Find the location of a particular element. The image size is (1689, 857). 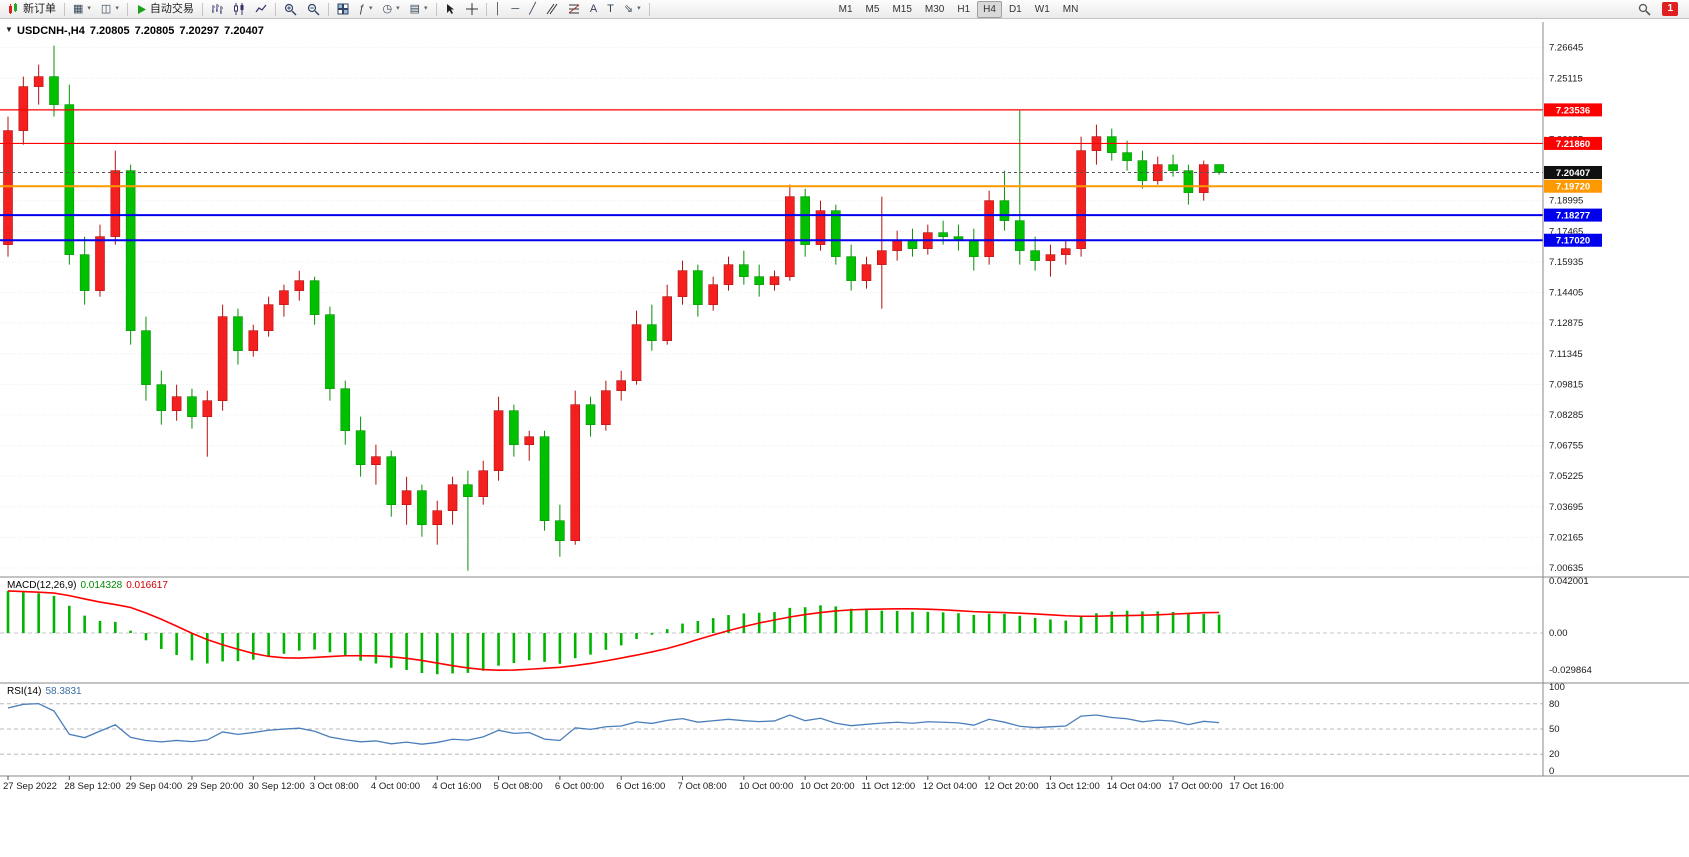

macd-value: 0.014328 is located at coordinates (101, 585).